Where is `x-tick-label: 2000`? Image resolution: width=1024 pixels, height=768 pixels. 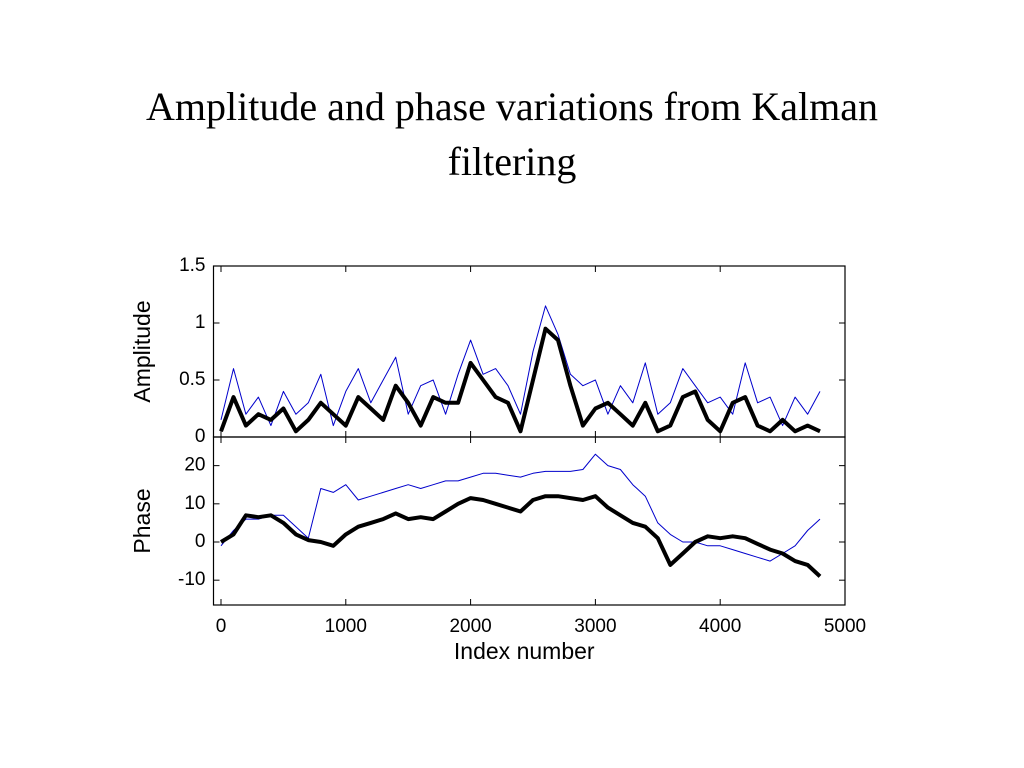
x-tick-label: 2000 is located at coordinates (470, 626).